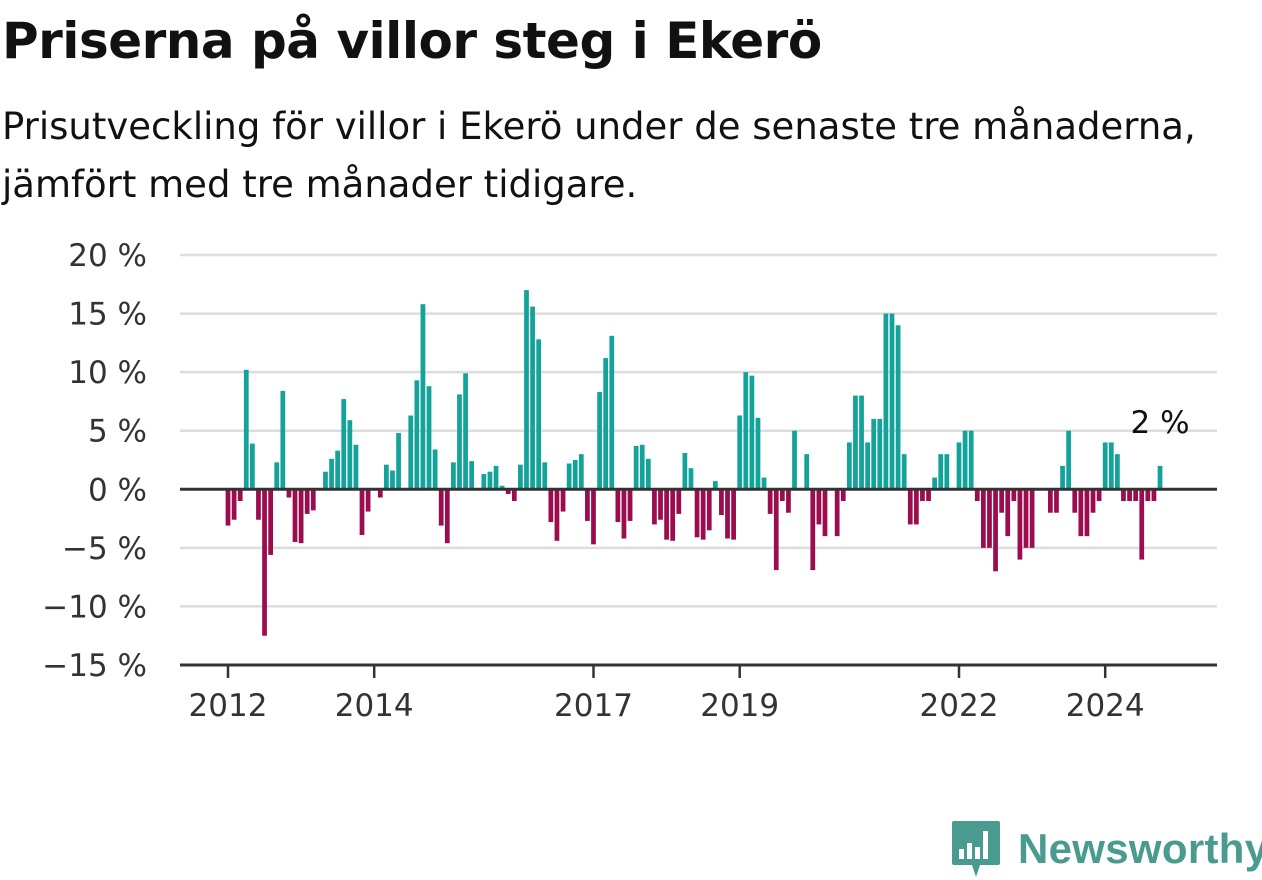  Describe the element at coordinates (117, 432) in the screenshot. I see `y-tick-label: 5 %` at that location.